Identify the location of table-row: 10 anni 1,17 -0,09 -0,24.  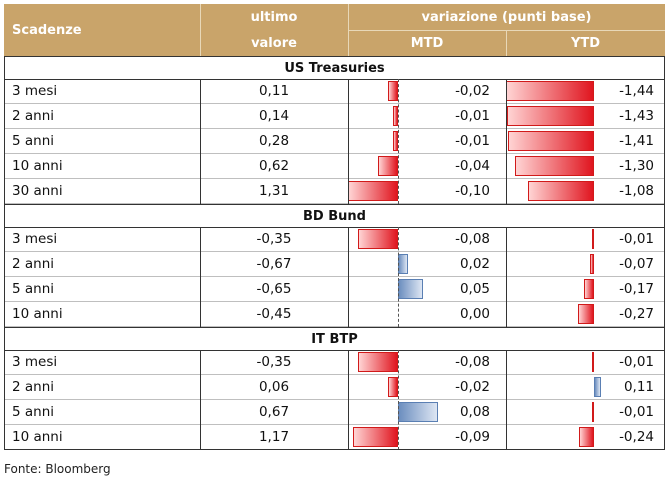
(334, 437).